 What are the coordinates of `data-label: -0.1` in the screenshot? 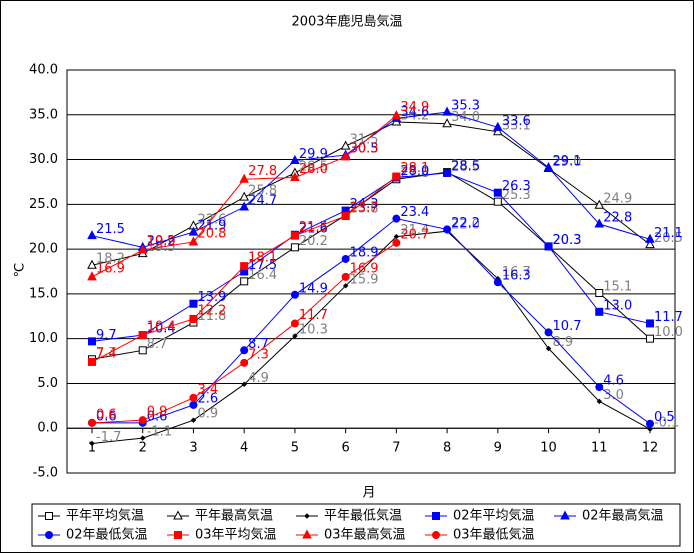 It's located at (666, 423).